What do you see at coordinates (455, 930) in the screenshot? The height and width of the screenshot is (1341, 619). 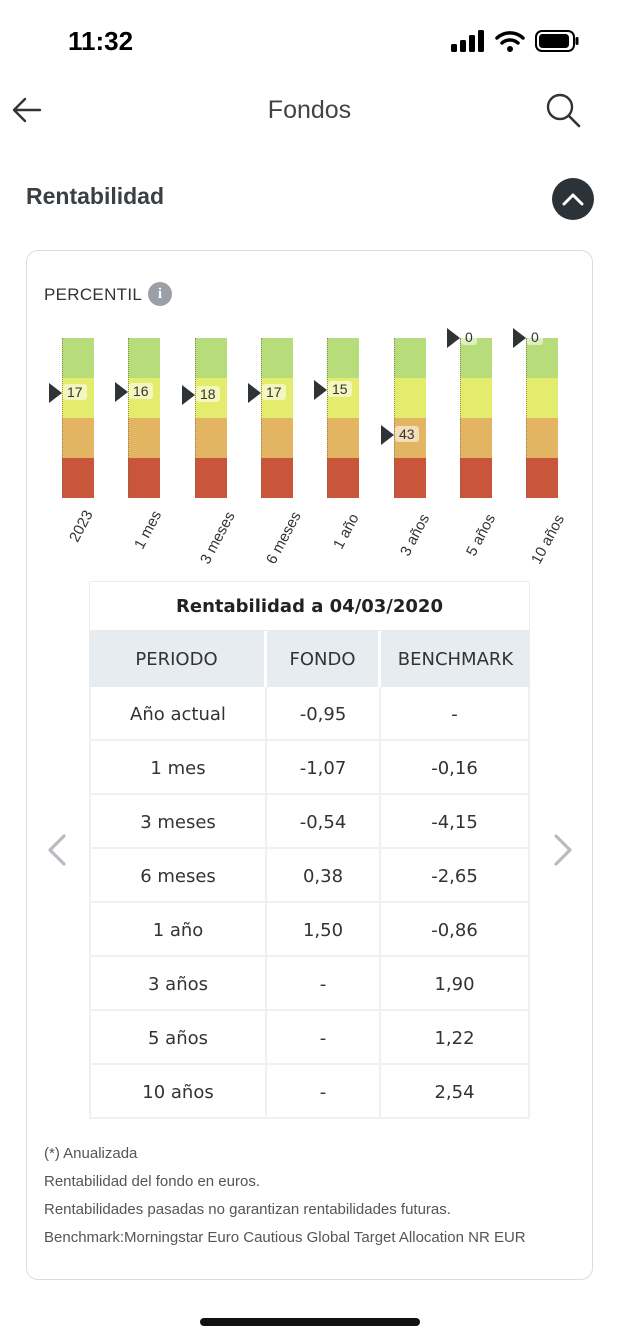 I see `cell-benchmark: -0,86` at bounding box center [455, 930].